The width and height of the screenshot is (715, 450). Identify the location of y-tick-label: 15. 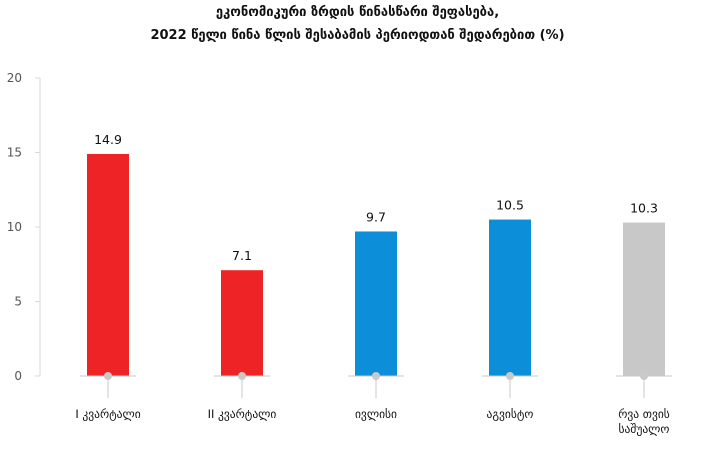
(14, 153).